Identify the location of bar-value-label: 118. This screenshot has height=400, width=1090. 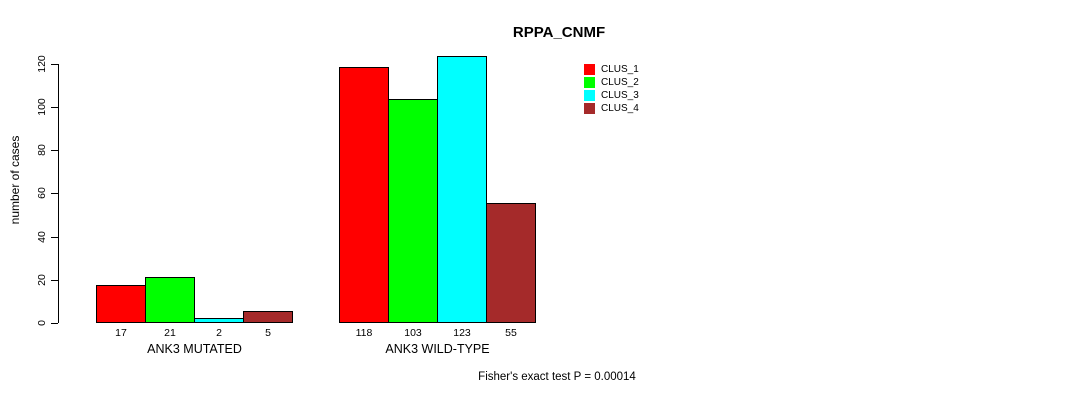
(364, 332).